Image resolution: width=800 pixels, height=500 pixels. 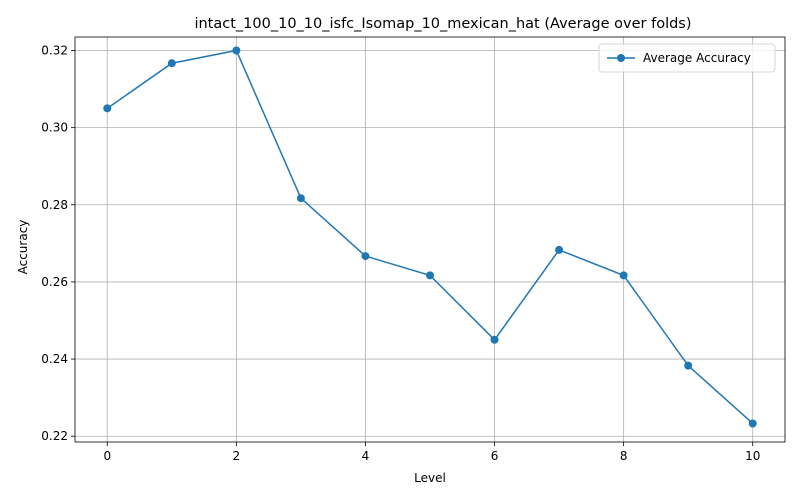 What do you see at coordinates (366, 456) in the screenshot?
I see `x-tick-label: 4` at bounding box center [366, 456].